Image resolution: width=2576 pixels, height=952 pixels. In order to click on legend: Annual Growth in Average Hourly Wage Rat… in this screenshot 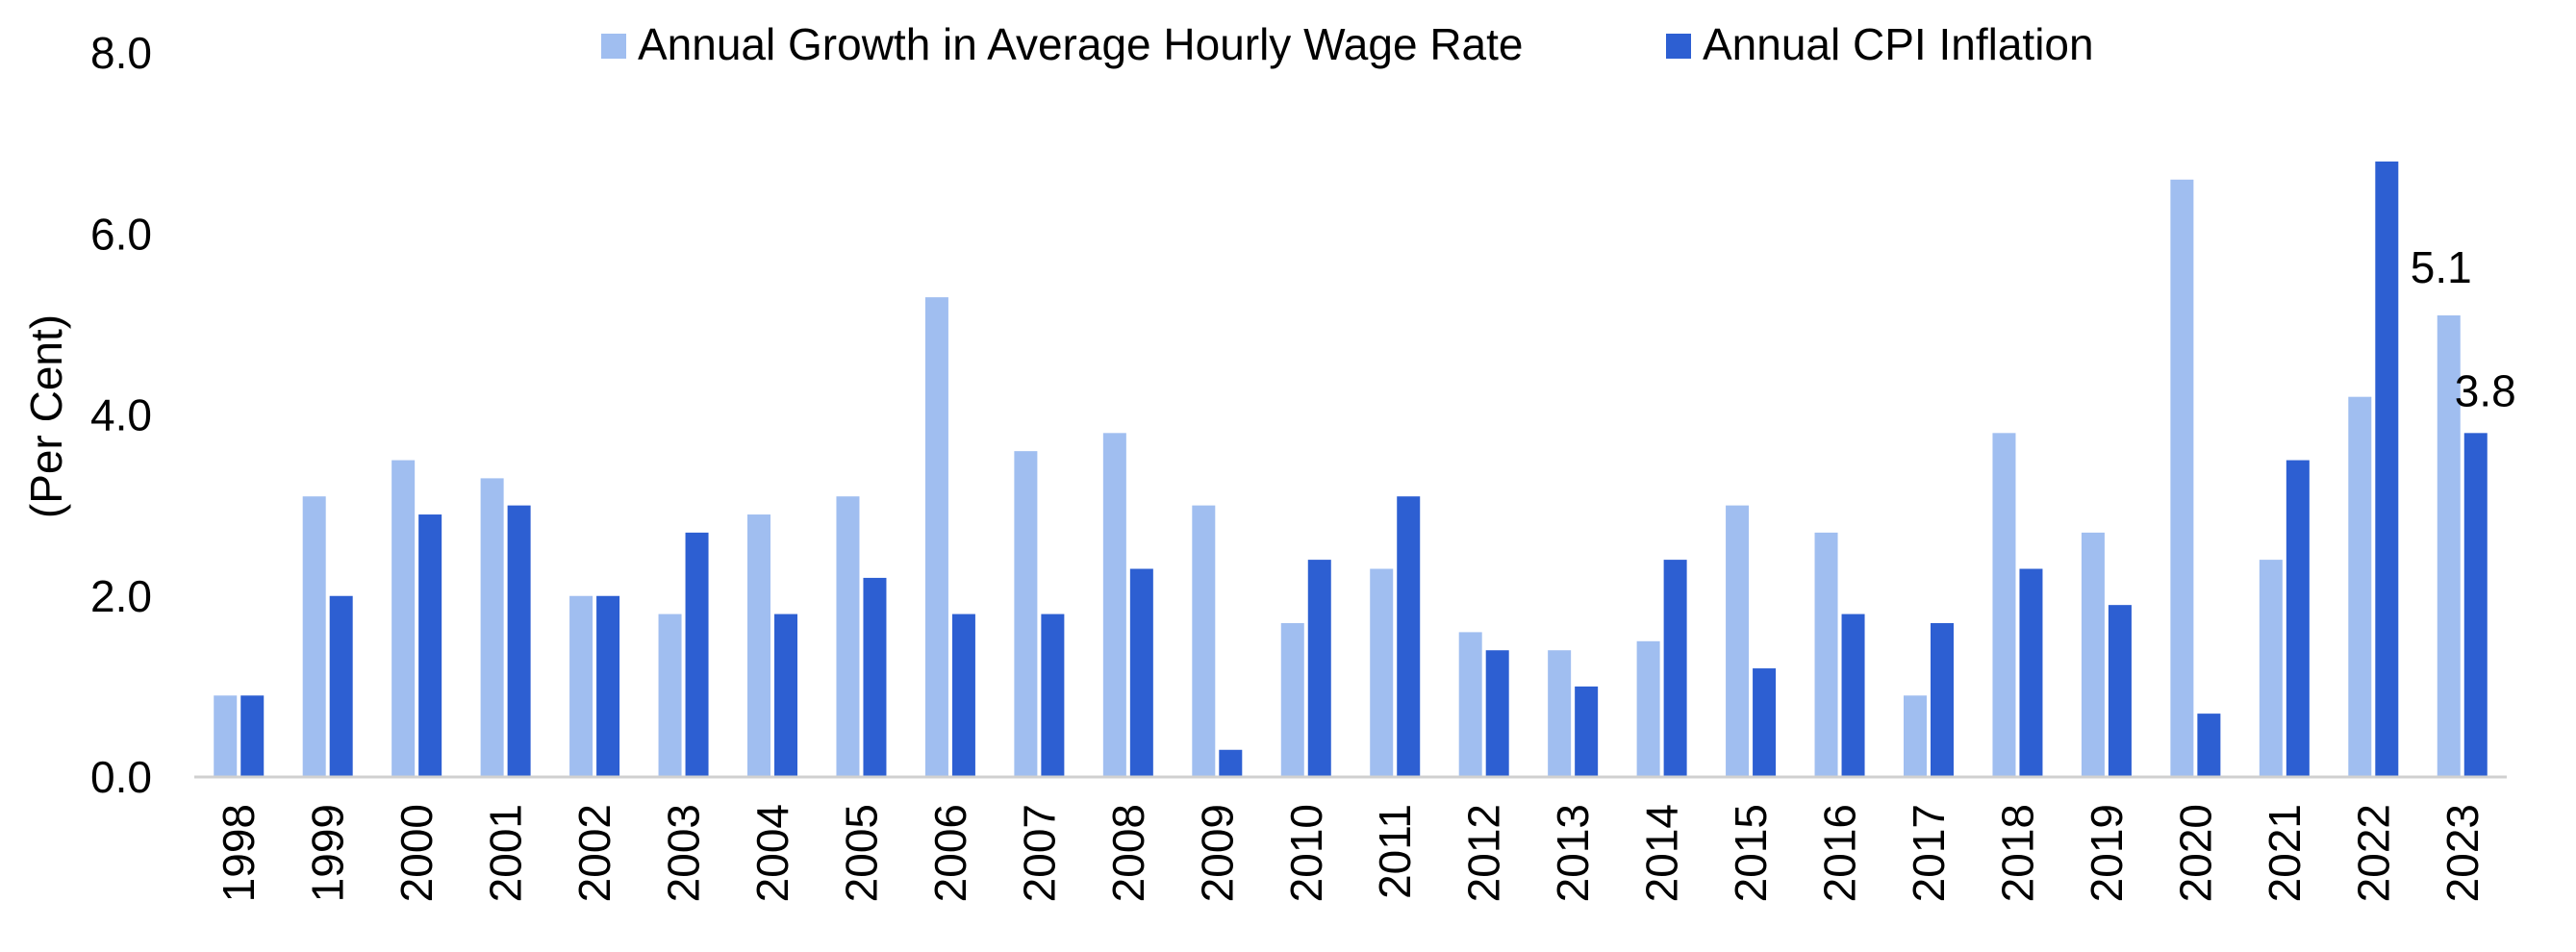, I will do `click(1347, 44)`.